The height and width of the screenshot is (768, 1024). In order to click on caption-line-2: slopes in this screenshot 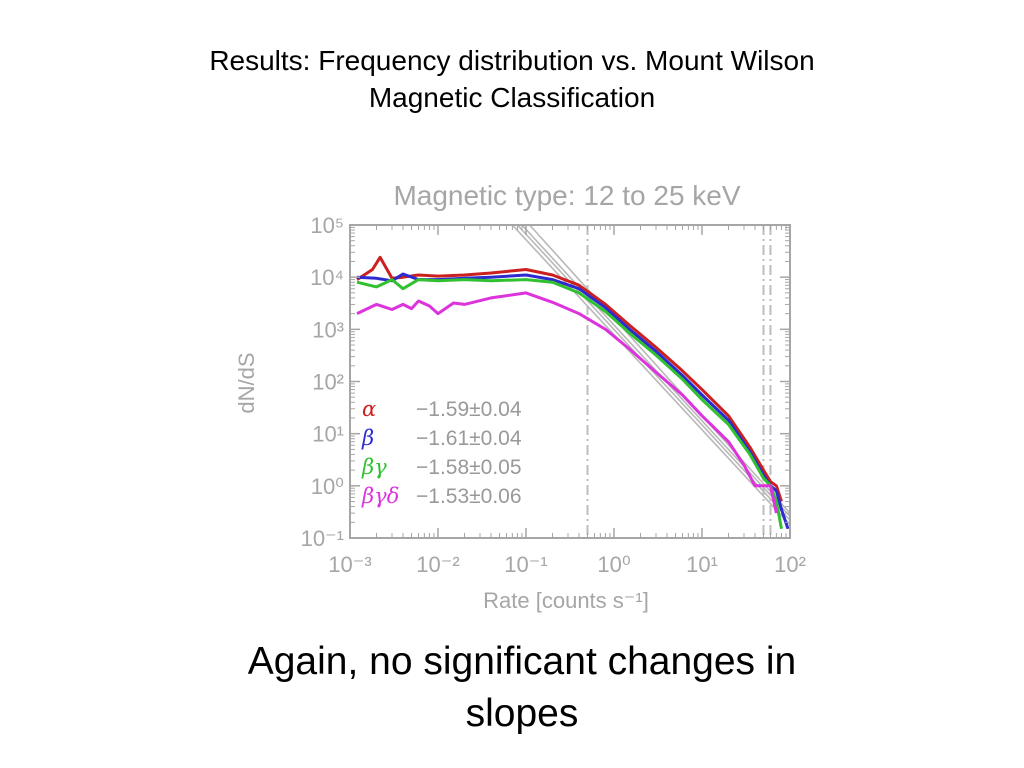, I will do `click(522, 713)`.